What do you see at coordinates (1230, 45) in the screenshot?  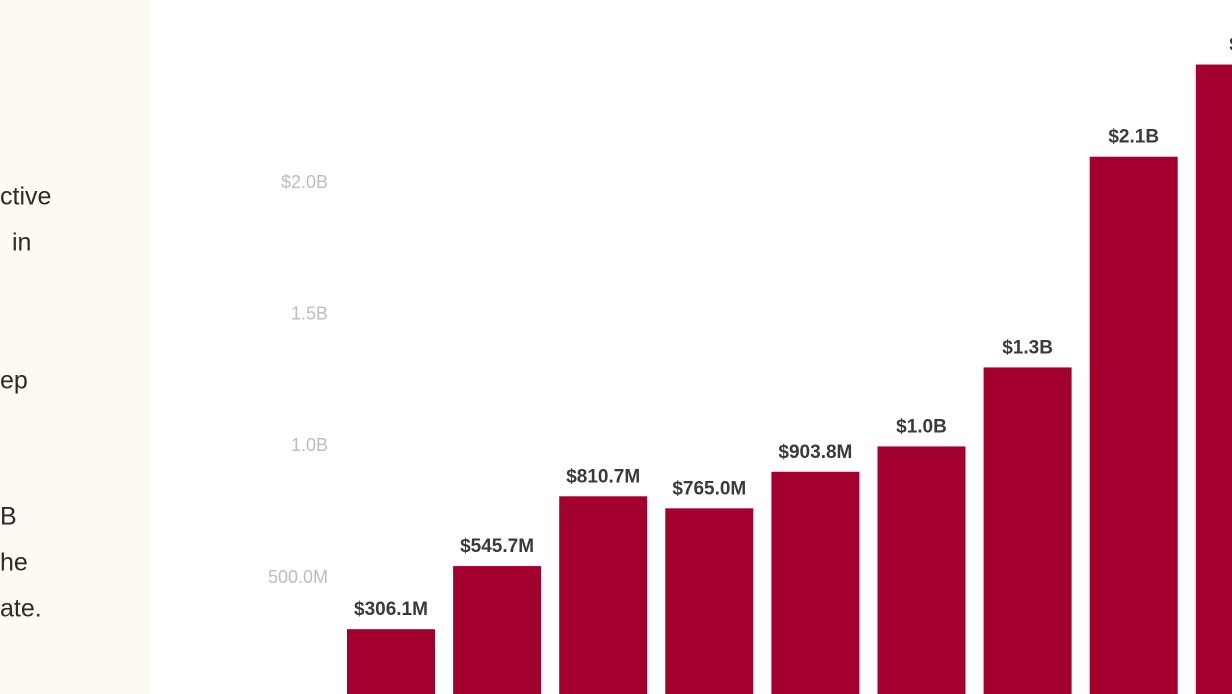 I see `value-label: $2` at bounding box center [1230, 45].